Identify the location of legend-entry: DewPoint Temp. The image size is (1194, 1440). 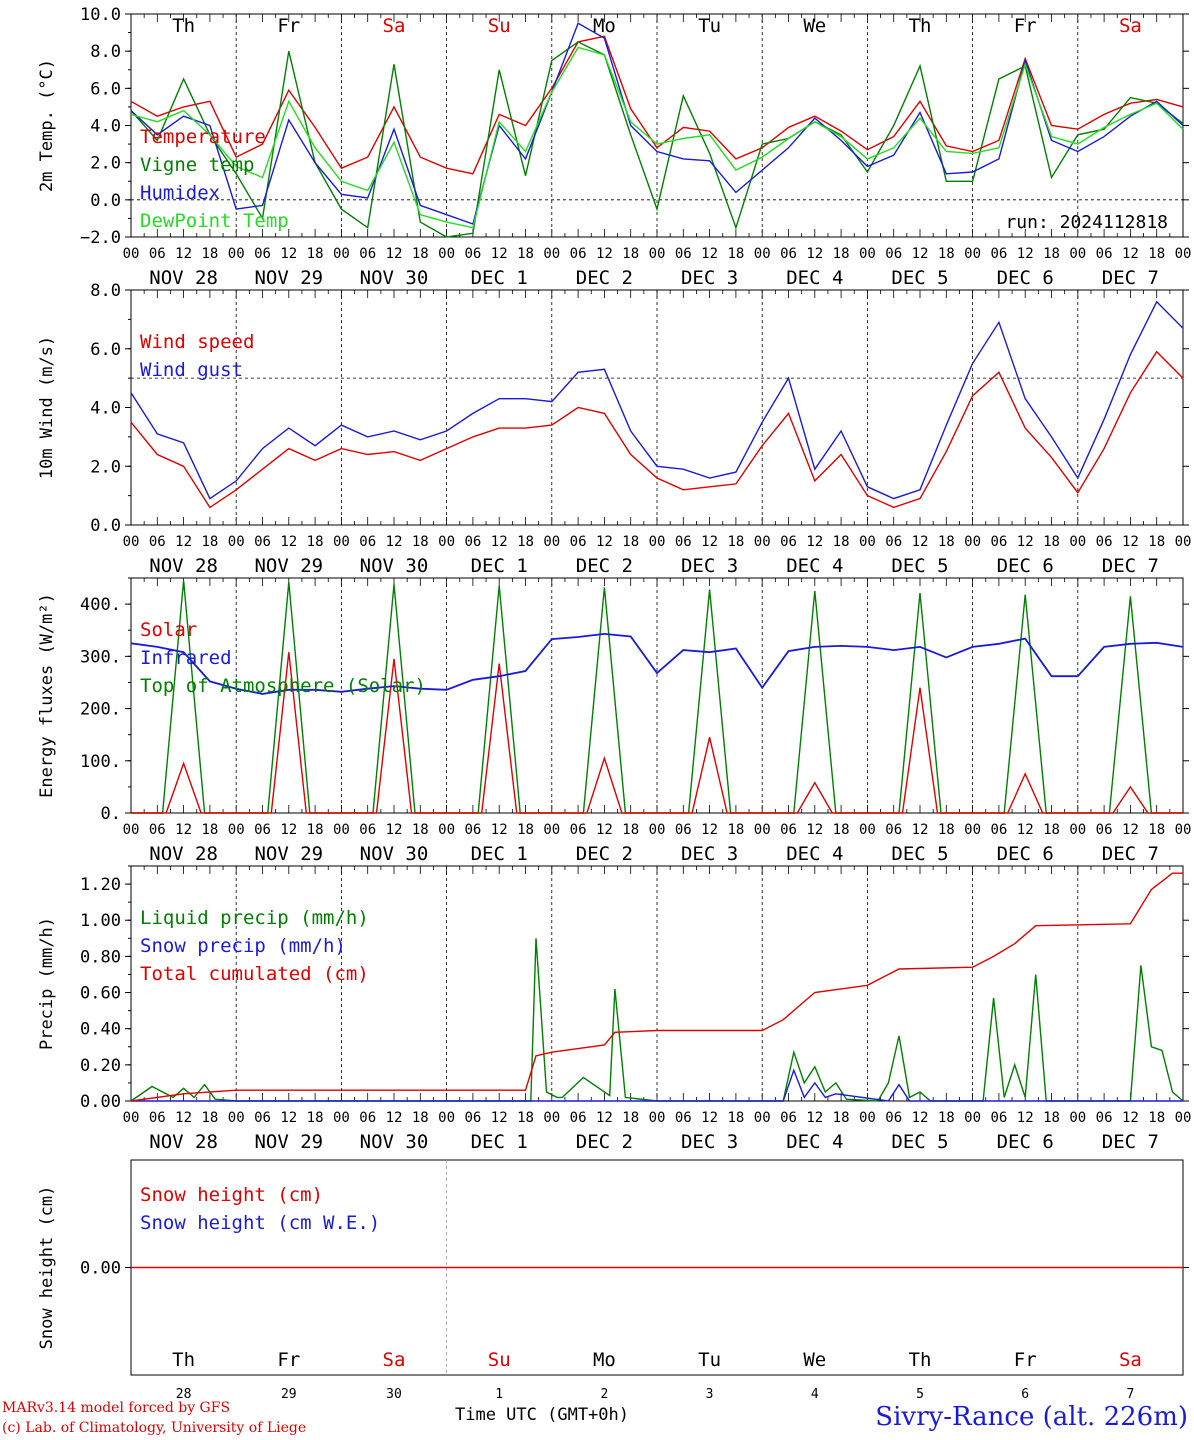
(214, 221).